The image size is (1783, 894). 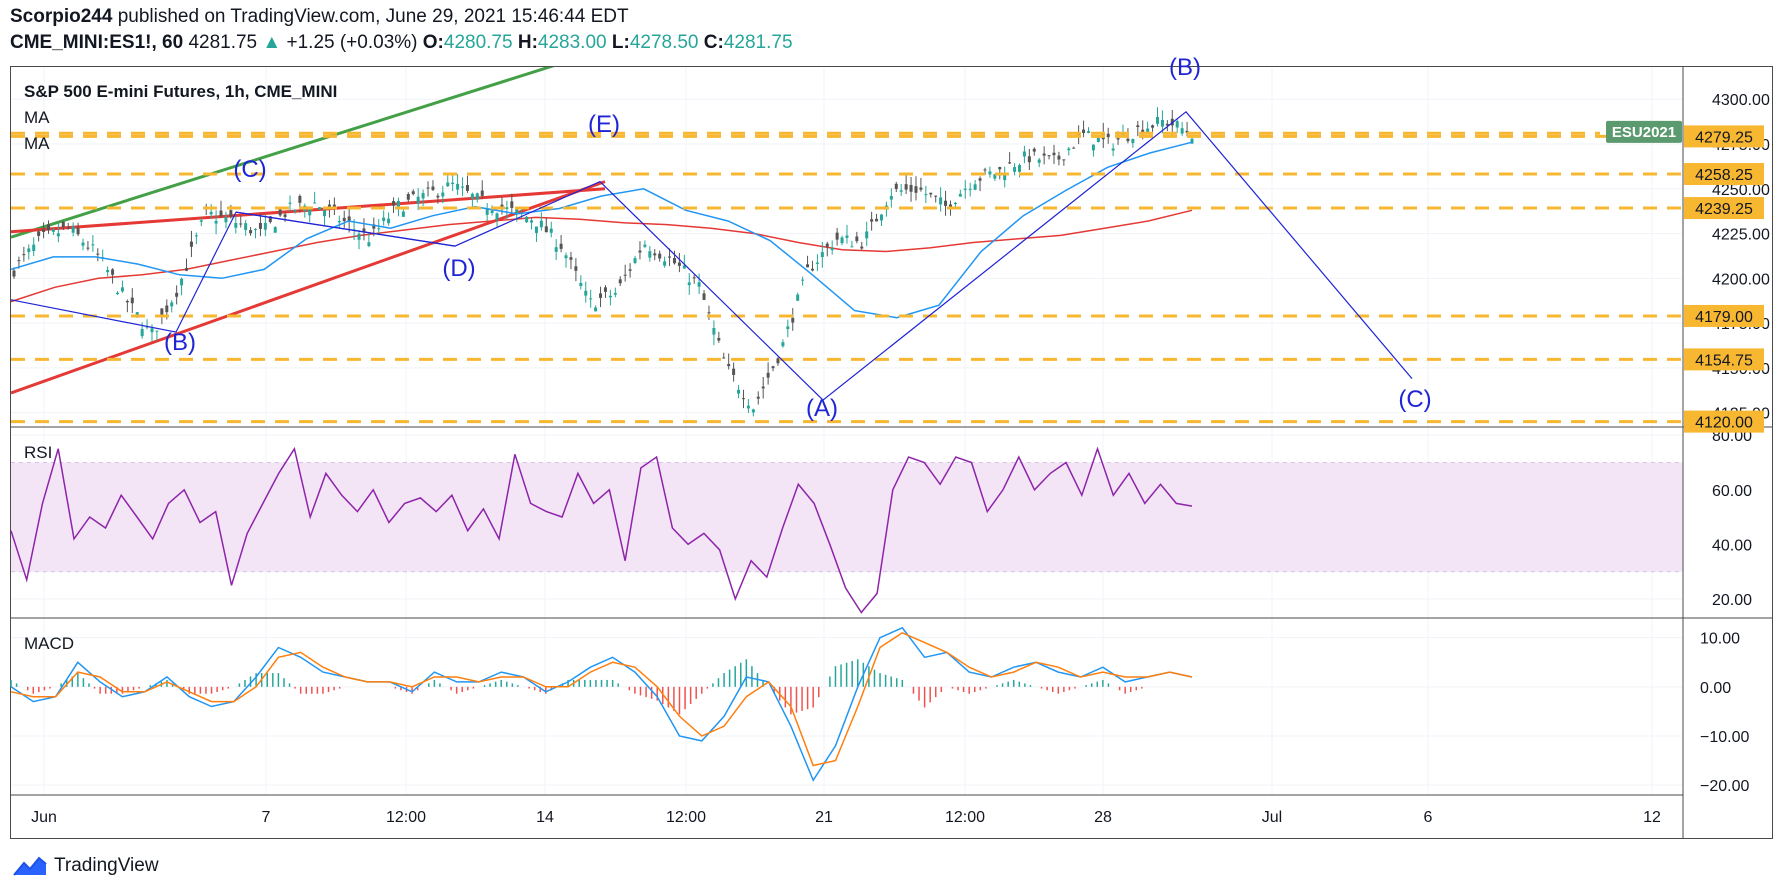 What do you see at coordinates (847, 517) in the screenshot?
I see `rsi-band` at bounding box center [847, 517].